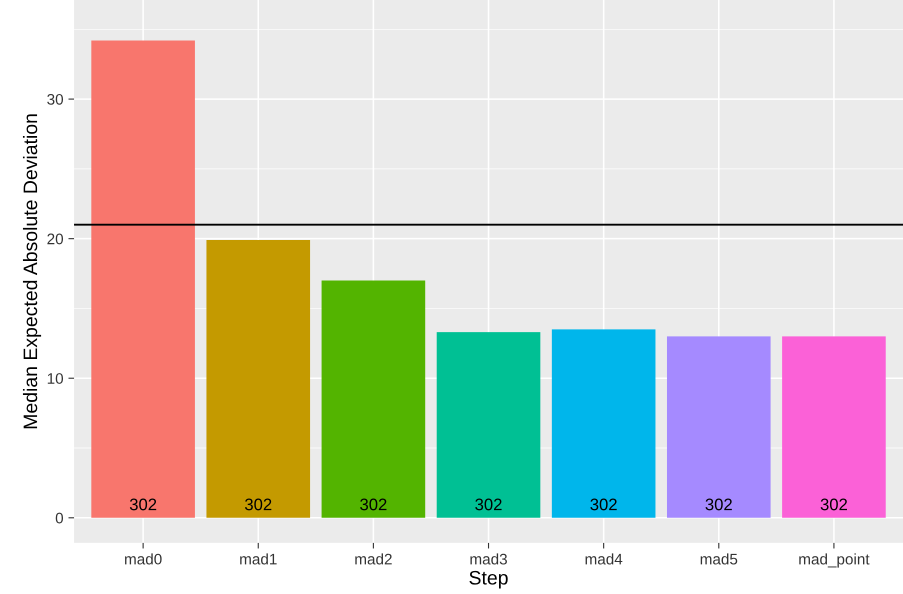 Image resolution: width=903 pixels, height=594 pixels. Describe the element at coordinates (258, 559) in the screenshot. I see `x-tick-label: mad1` at that location.